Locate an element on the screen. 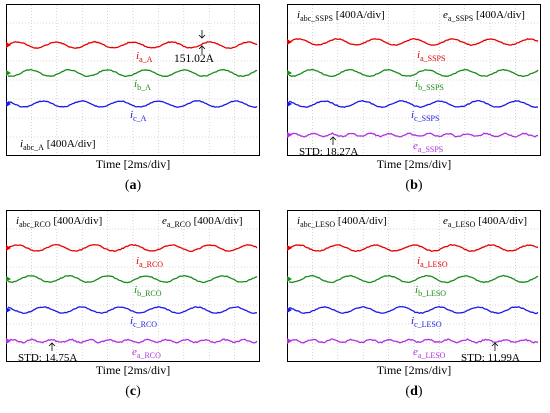  trace-a-d is located at coordinates (413, 248).